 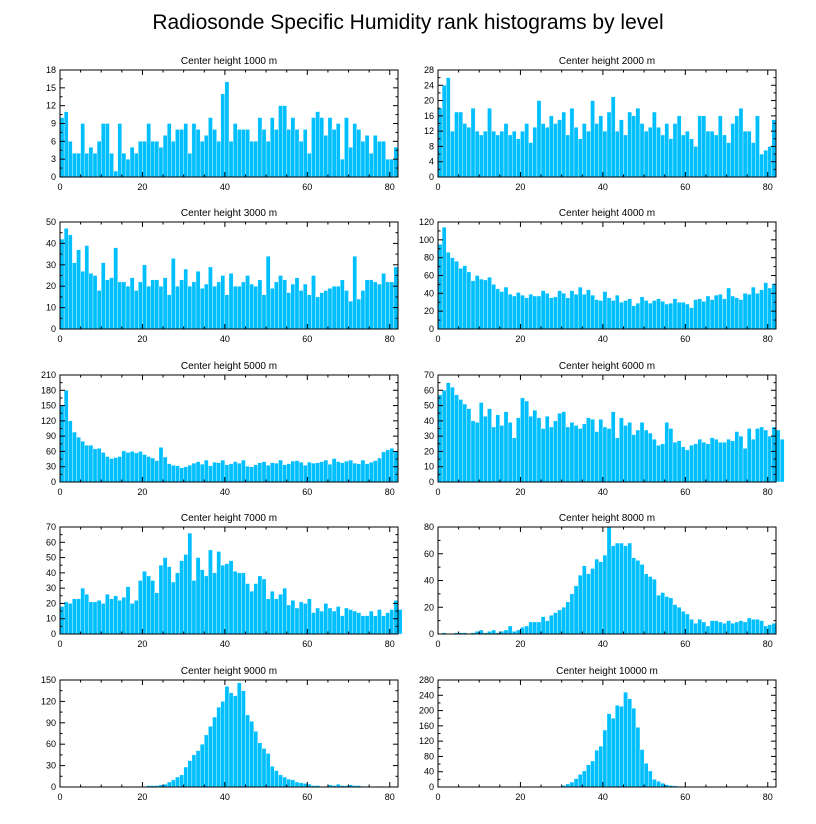 What do you see at coordinates (600, 428) in the screenshot?
I see `y-axis: 0 10 20 30 40 50 60 70` at bounding box center [600, 428].